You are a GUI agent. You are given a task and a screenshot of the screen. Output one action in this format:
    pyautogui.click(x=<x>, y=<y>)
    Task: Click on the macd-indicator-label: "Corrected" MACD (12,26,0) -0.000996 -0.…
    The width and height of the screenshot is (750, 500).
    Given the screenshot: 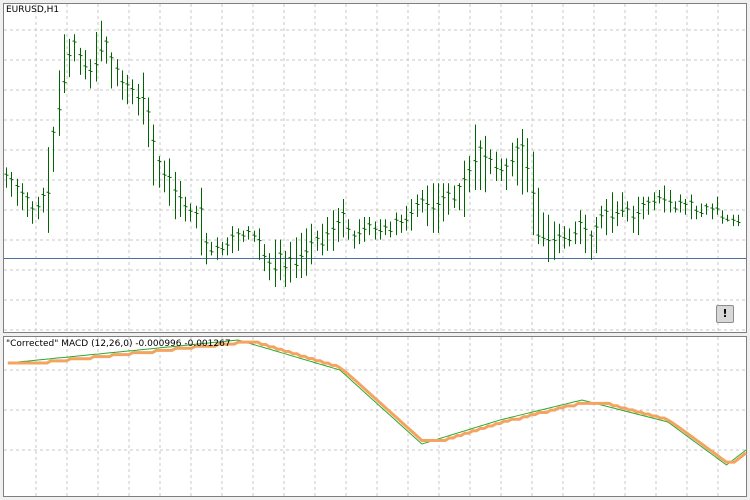 What is the action you would take?
    pyautogui.click(x=118, y=344)
    